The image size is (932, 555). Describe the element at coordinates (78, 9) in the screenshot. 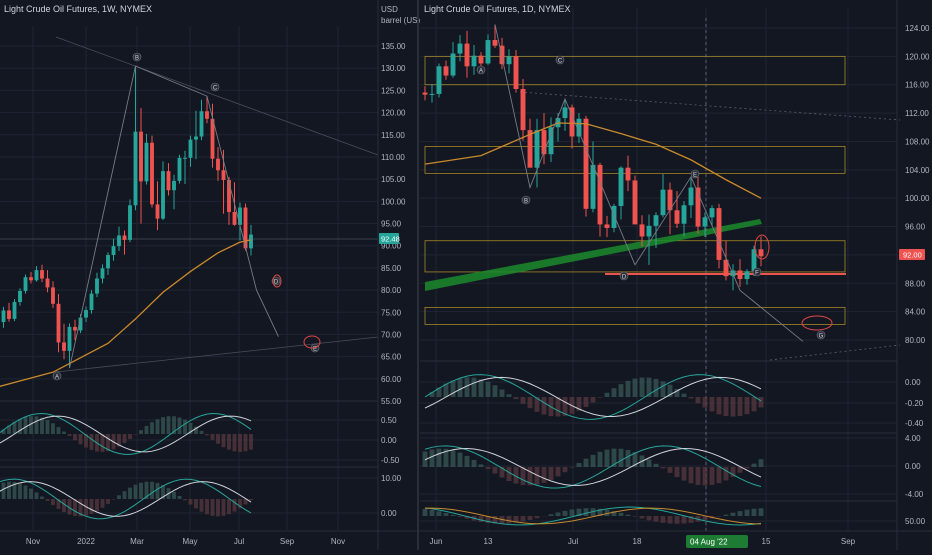

I see `weekly-chart-title: Light Crude Oil Futures, 1W, NYMEX` at that location.